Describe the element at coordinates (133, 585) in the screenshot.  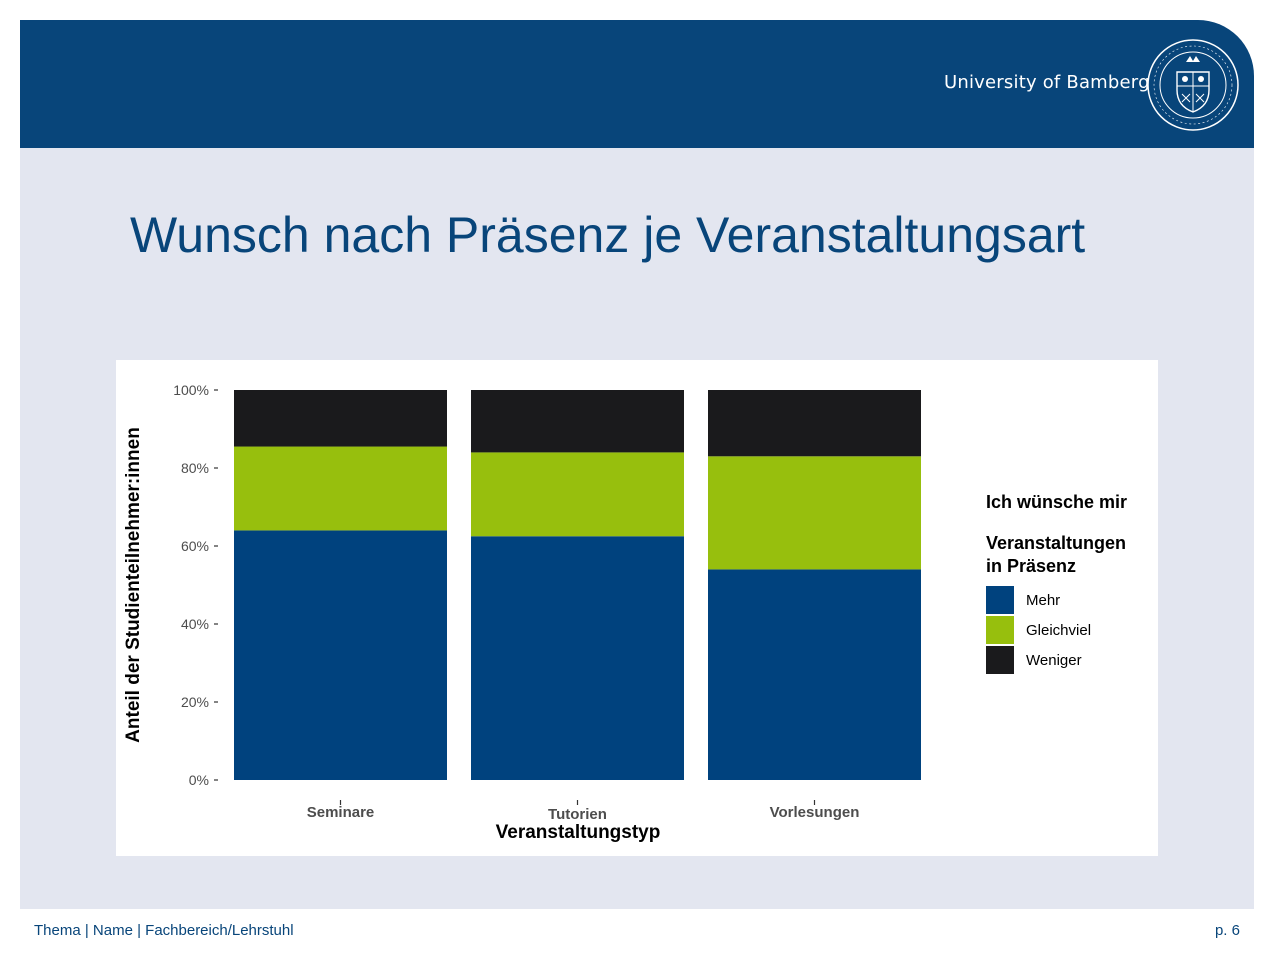
I see `y-axis-title: Anteil der Studienteilnehmer:innen` at that location.